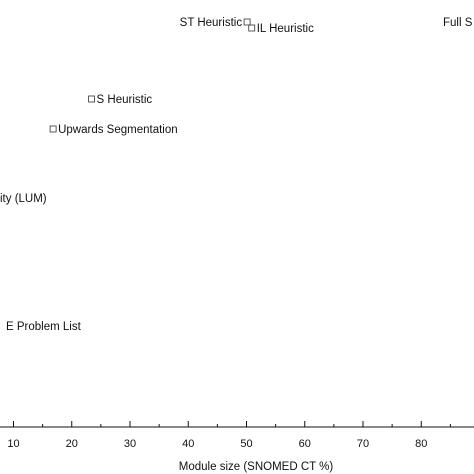 This screenshot has height=474, width=474. I want to click on x-tick-label: 60, so click(305, 444).